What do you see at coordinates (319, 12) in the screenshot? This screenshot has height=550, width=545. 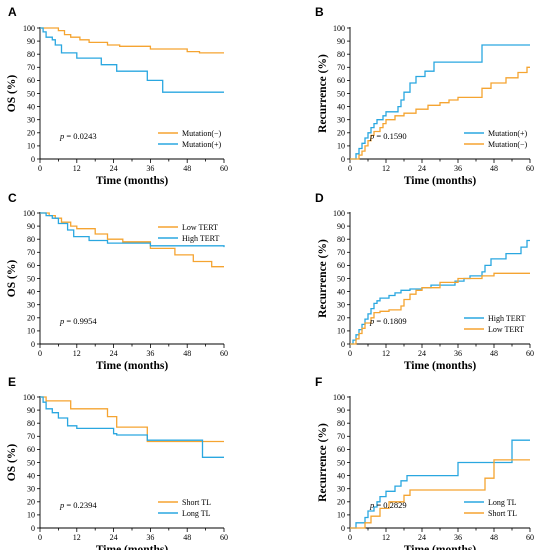 I see `panel-label: B` at bounding box center [319, 12].